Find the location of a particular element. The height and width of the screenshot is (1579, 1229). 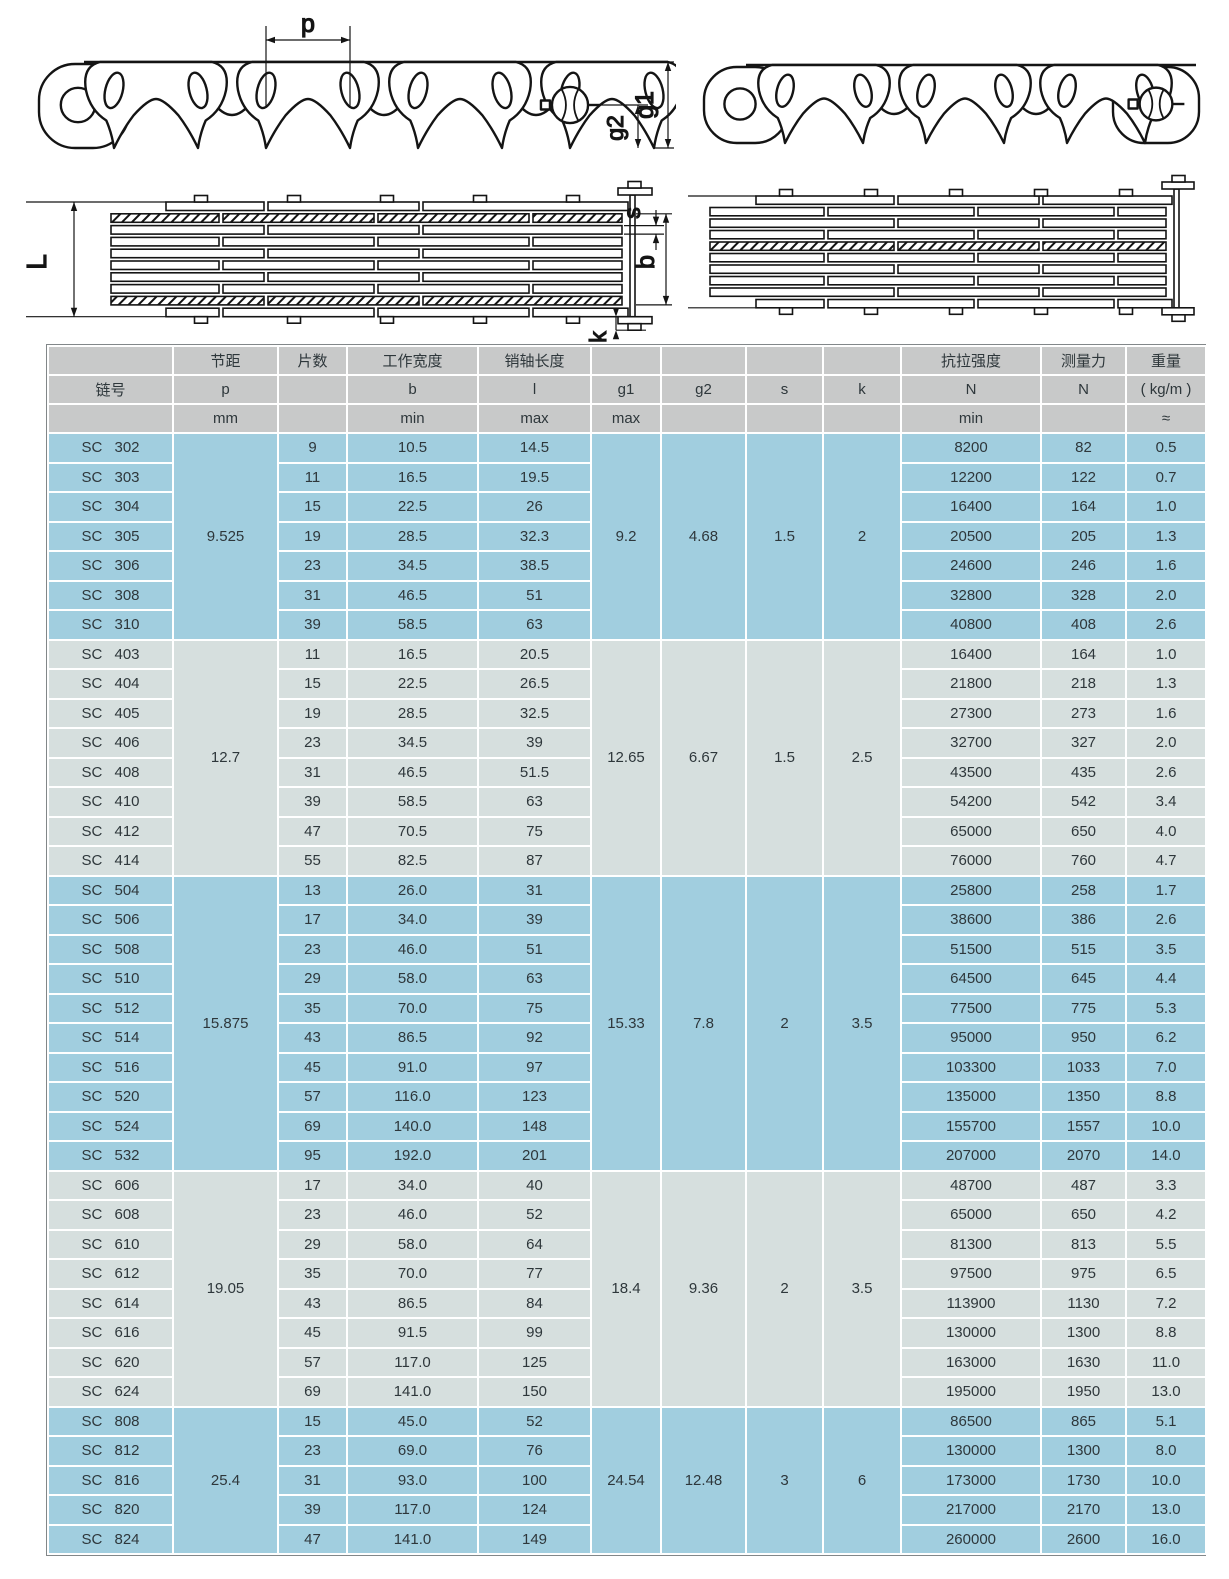

tensile-cell: 54200 is located at coordinates (971, 802).